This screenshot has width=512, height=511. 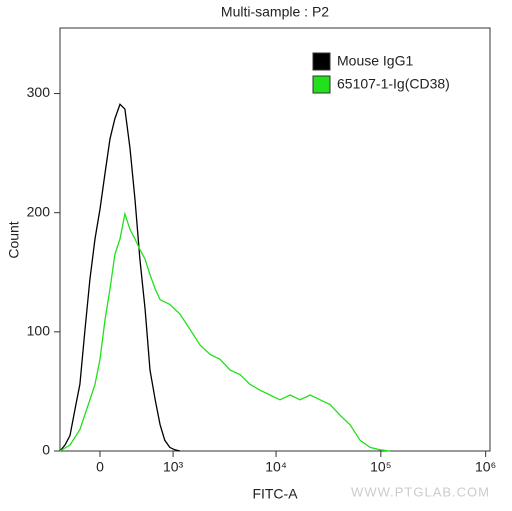 What do you see at coordinates (14, 239) in the screenshot?
I see `y-axis-label: Count` at bounding box center [14, 239].